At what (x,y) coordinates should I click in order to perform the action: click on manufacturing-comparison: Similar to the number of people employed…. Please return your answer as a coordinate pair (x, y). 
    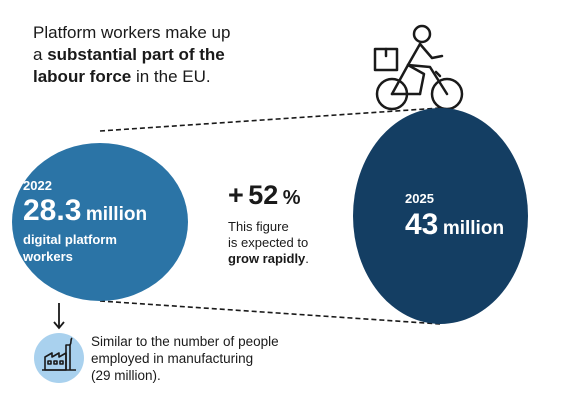
    Looking at the image, I should click on (211, 358).